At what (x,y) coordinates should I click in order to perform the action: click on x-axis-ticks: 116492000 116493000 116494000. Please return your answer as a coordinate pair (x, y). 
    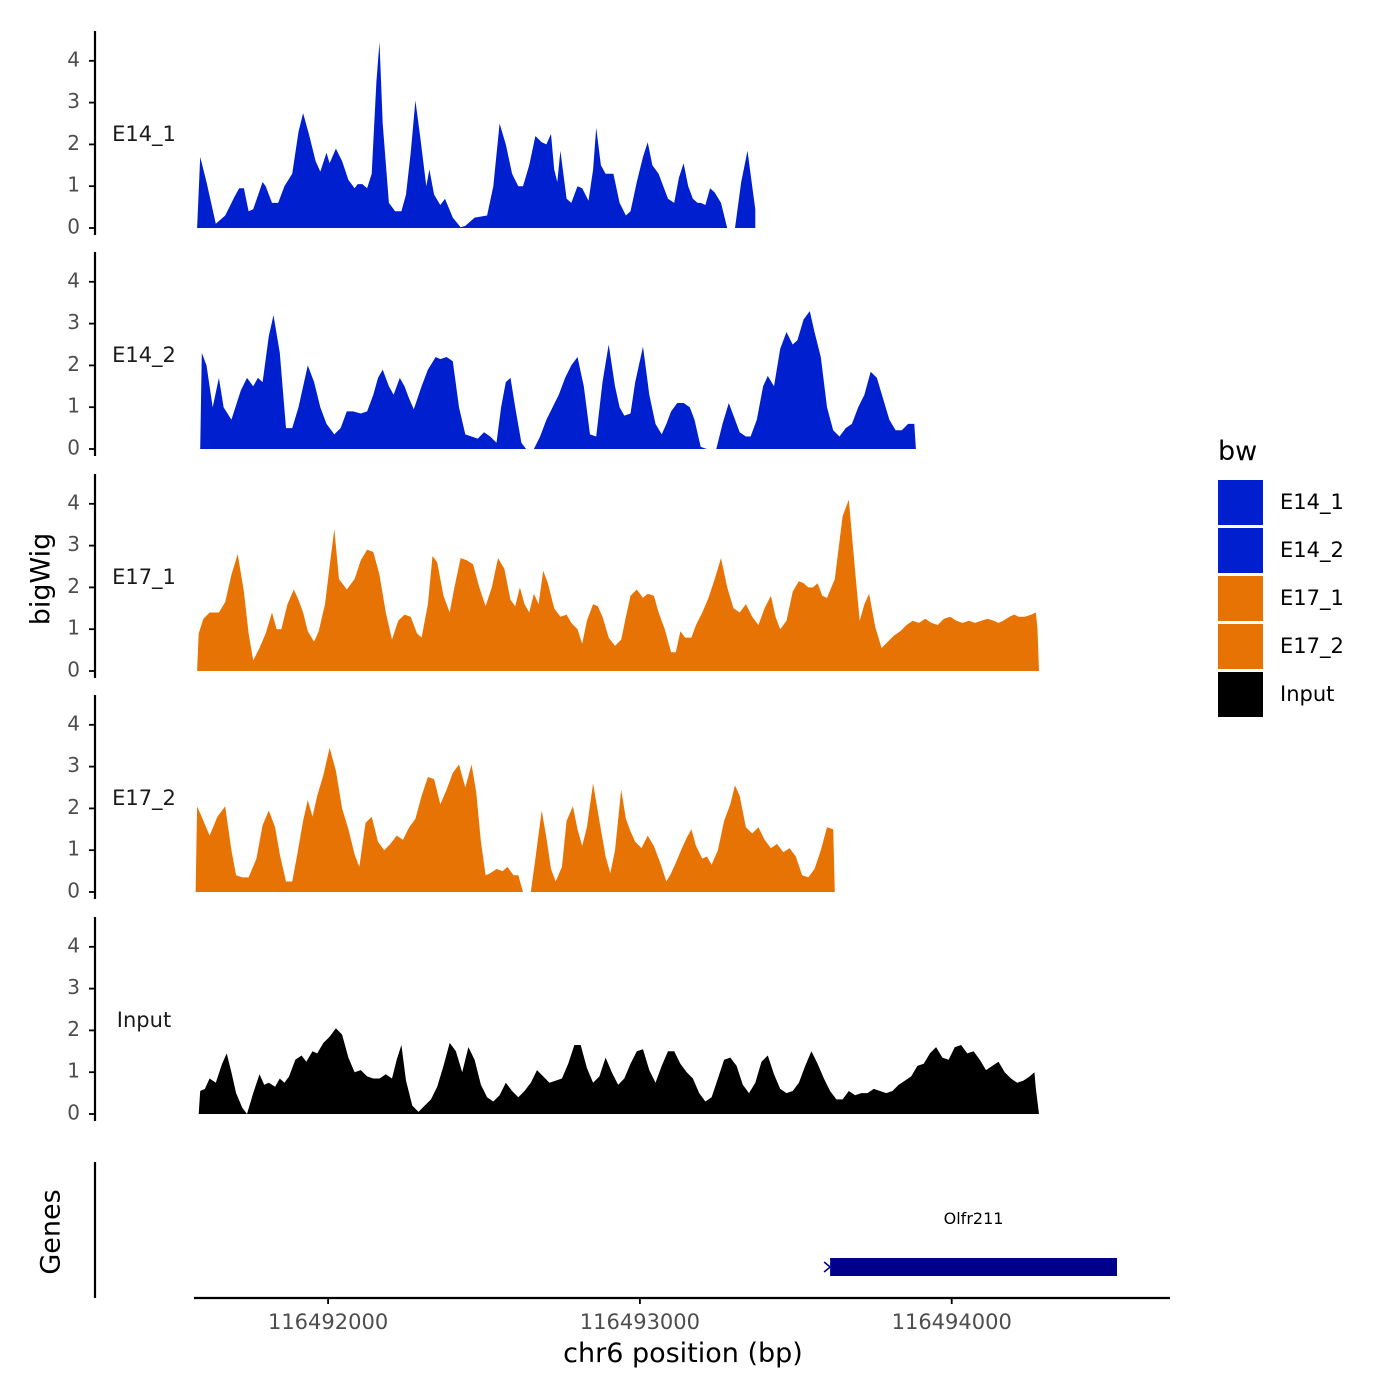
    Looking at the image, I should click on (640, 1316).